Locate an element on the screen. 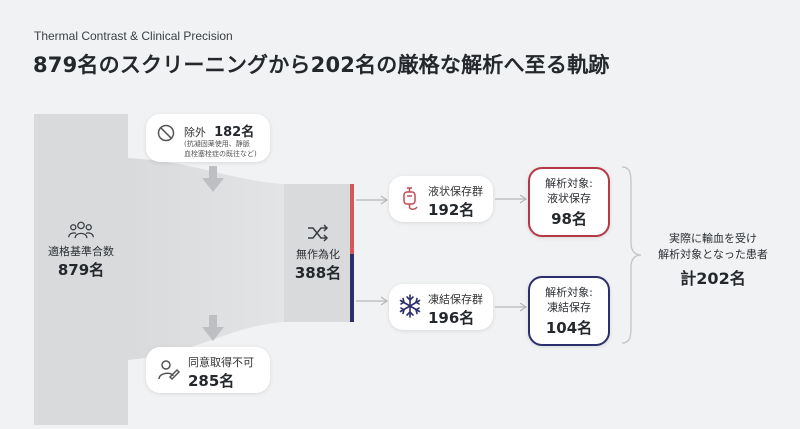 Image resolution: width=800 pixels, height=429 pixels. eligible-bar is located at coordinates (81, 269).